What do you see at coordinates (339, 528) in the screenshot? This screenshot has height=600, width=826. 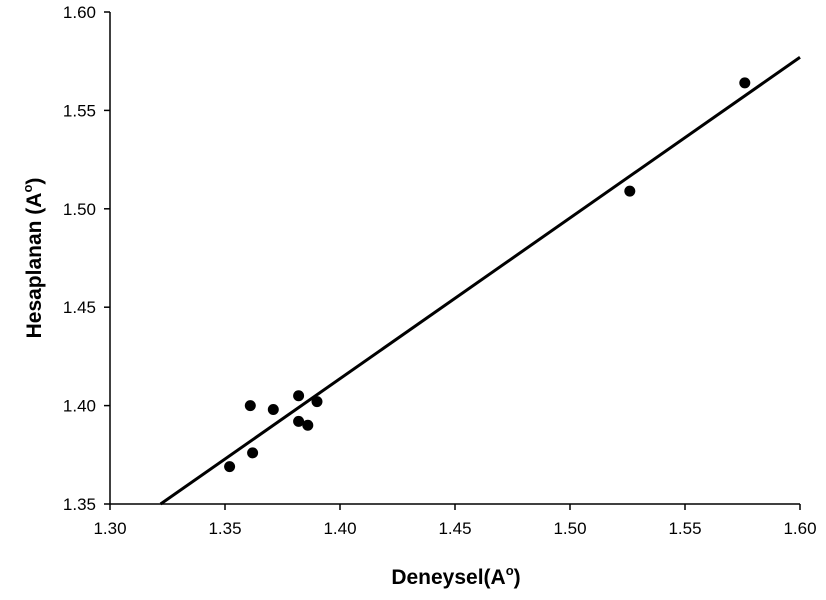 I see `x-tick-label: 1.40` at bounding box center [339, 528].